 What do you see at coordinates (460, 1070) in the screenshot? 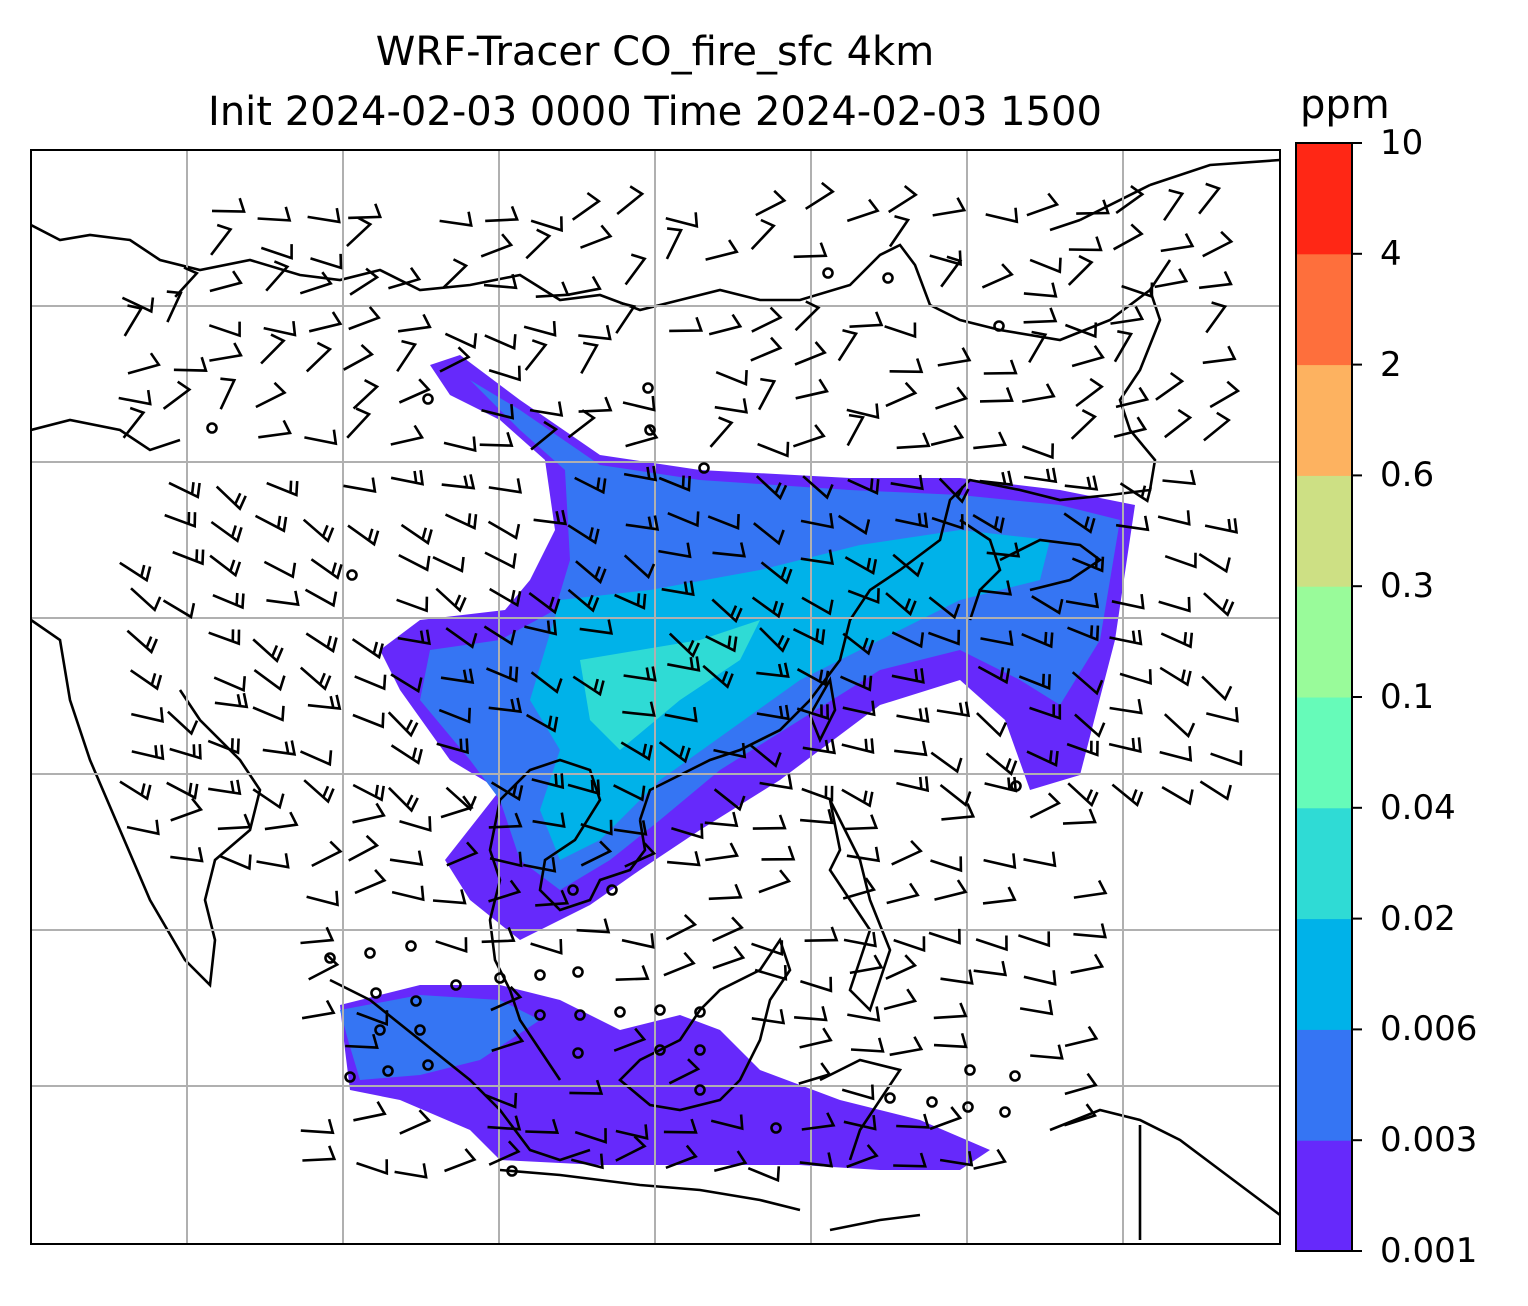
I see `coastline-sumatra` at bounding box center [460, 1070].